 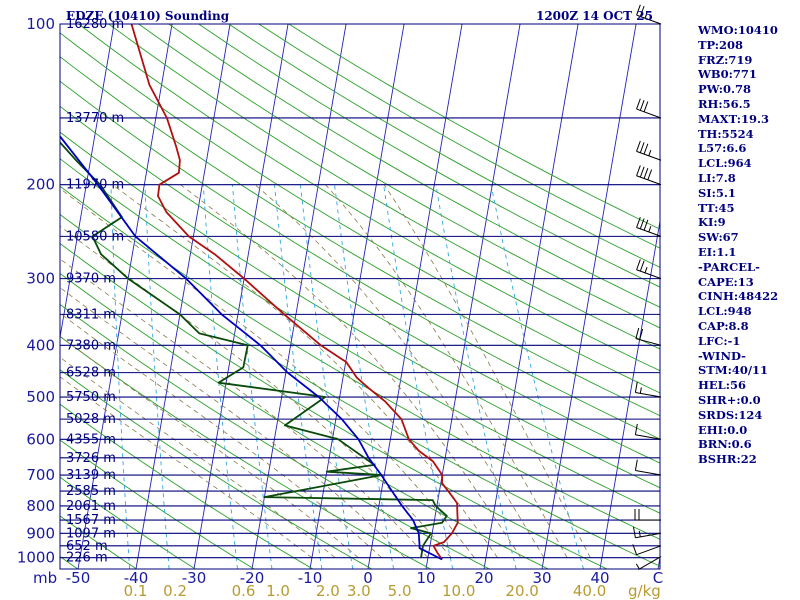 What do you see at coordinates (712, 222) in the screenshot?
I see `index-item: KI:9` at bounding box center [712, 222].